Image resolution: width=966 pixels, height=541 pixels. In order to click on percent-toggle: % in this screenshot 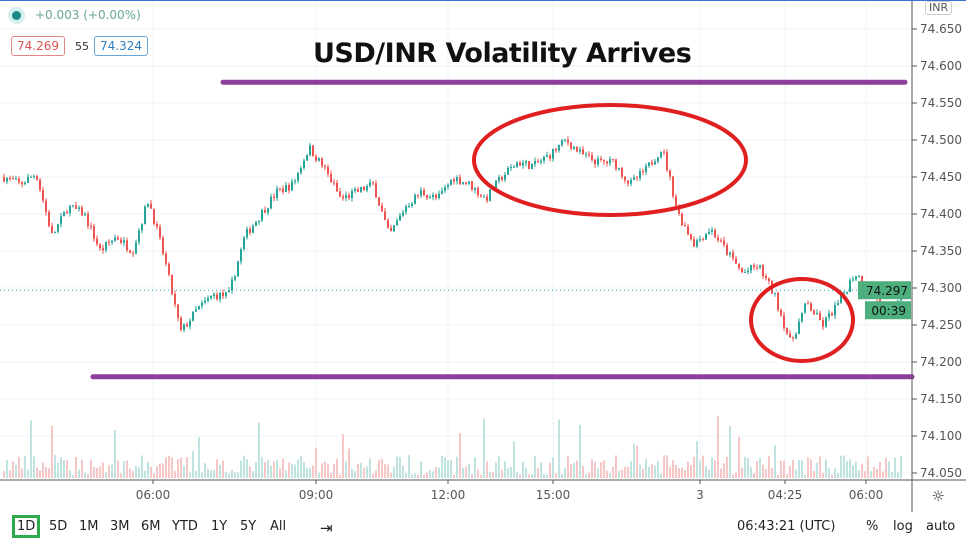, I will do `click(872, 526)`.